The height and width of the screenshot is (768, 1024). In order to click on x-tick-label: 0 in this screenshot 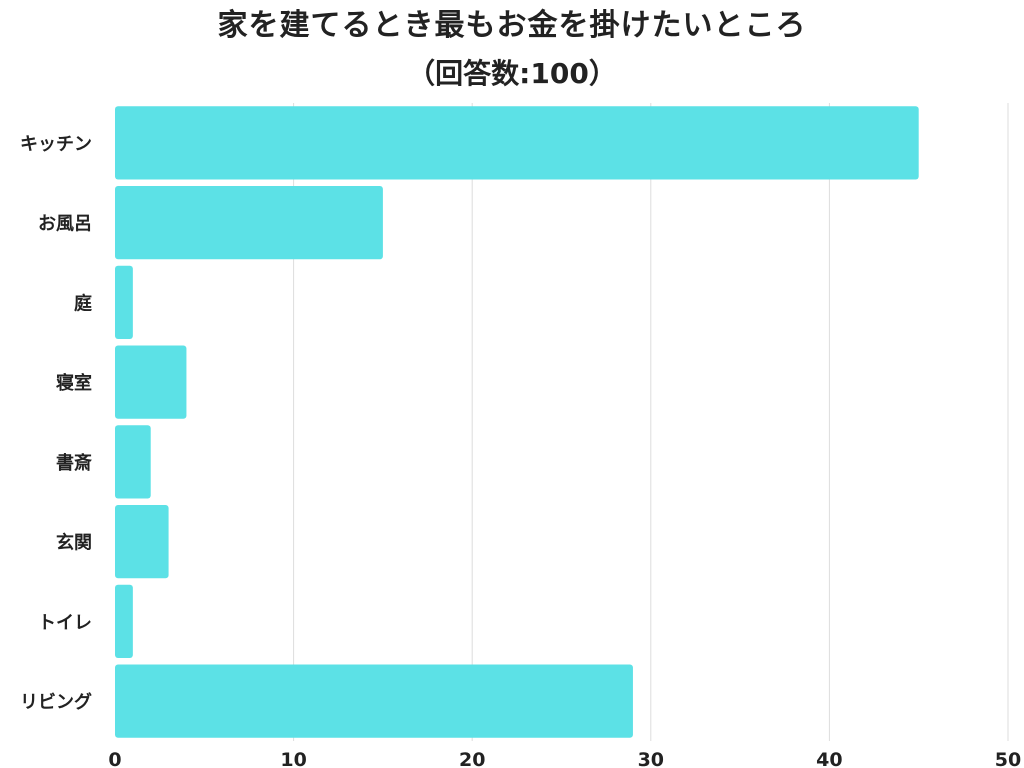, I will do `click(114, 758)`.